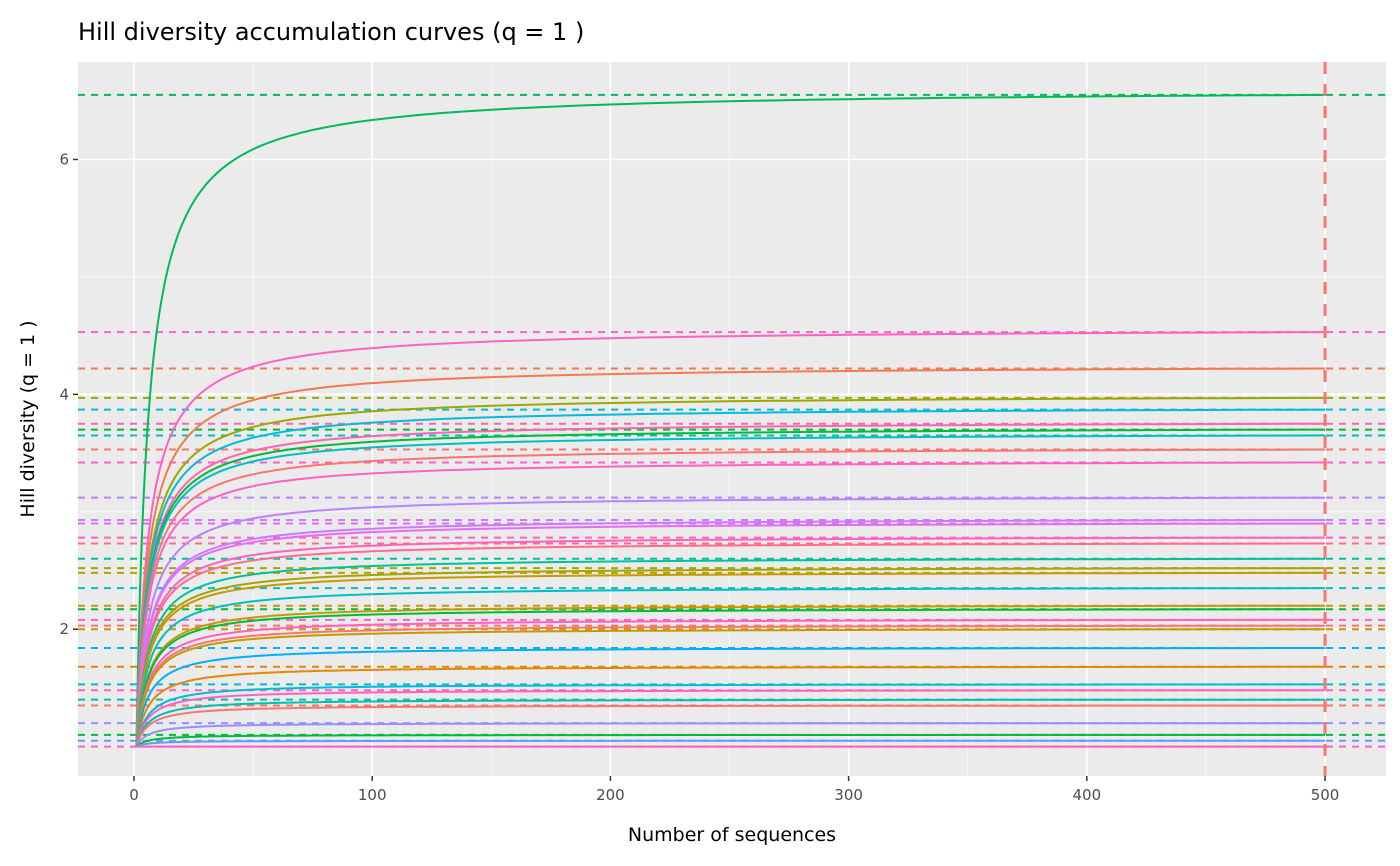 This screenshot has height=866, width=1400. What do you see at coordinates (372, 795) in the screenshot?
I see `x-tick-label: 100` at bounding box center [372, 795].